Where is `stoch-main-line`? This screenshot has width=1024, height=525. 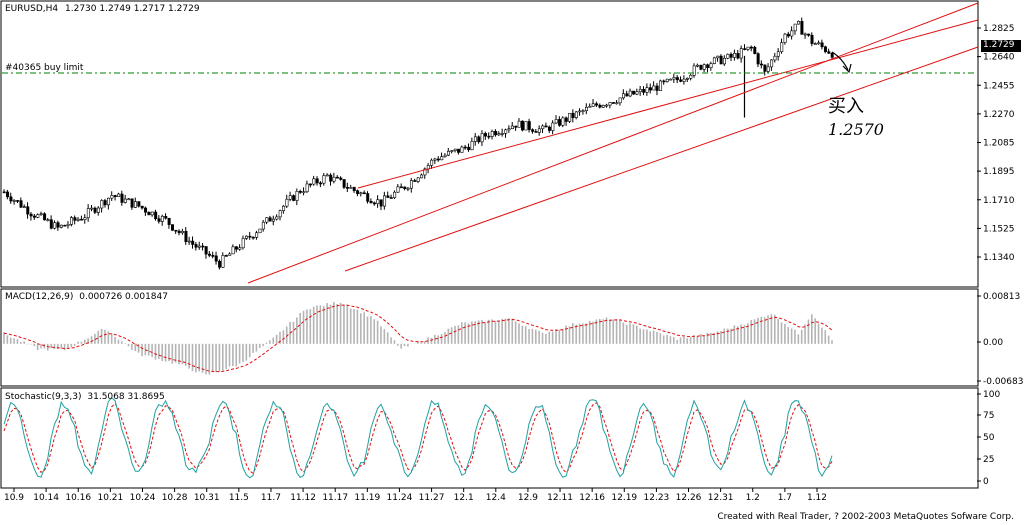
stoch-main-line is located at coordinates (418, 438).